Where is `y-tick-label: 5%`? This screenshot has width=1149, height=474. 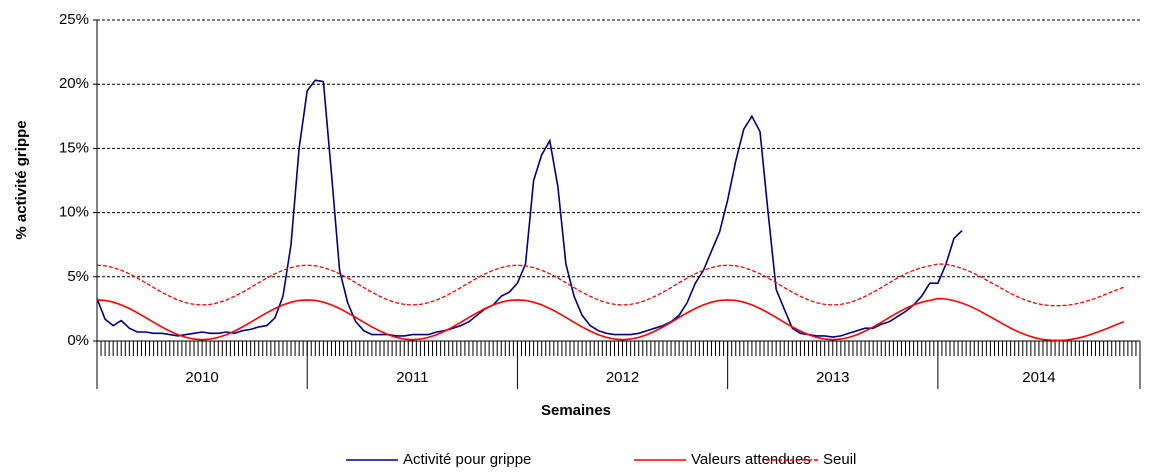
y-tick-label: 5% is located at coordinates (78, 276).